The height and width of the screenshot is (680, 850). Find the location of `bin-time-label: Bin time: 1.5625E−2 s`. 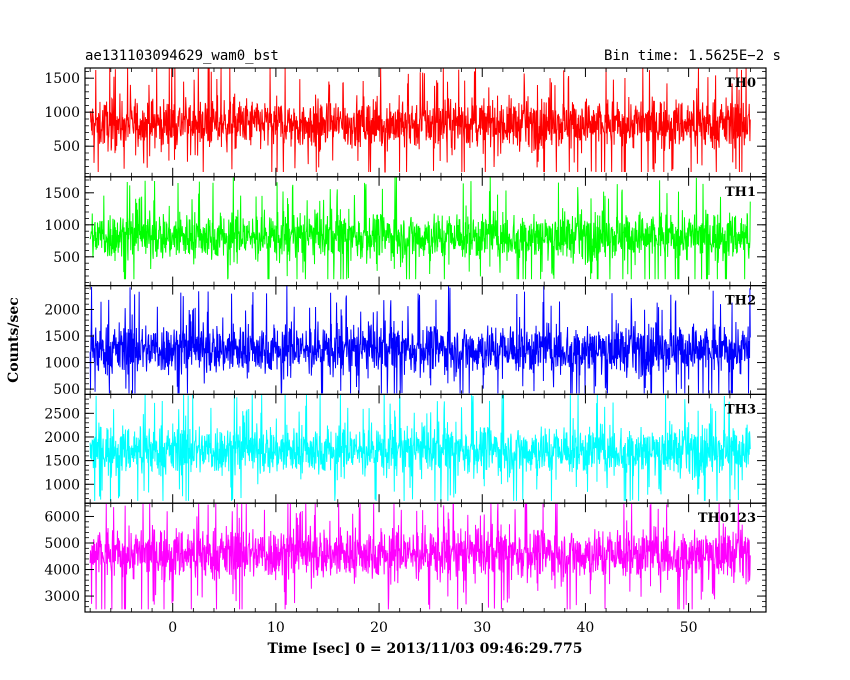

bin-time-label: Bin time: 1.5625E−2 s is located at coordinates (692, 56).